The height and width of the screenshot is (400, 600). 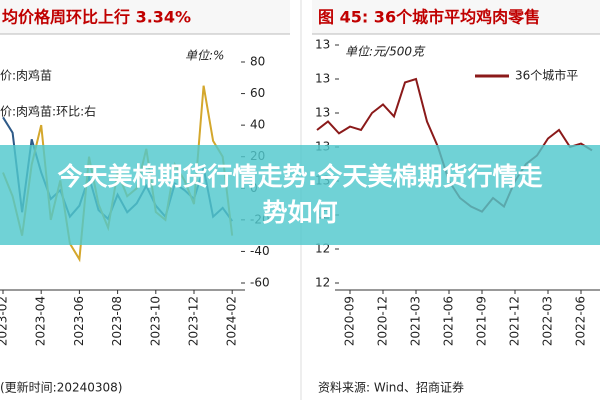 I want to click on y2-tick-label: 60, so click(x=257, y=93).